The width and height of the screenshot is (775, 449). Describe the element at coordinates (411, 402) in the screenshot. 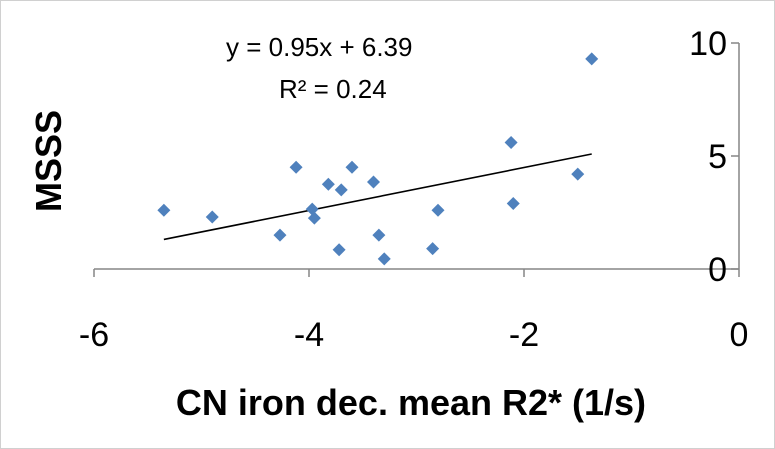

I see `x-axis-title: CN iron dec. mean R2* (1/s)` at that location.